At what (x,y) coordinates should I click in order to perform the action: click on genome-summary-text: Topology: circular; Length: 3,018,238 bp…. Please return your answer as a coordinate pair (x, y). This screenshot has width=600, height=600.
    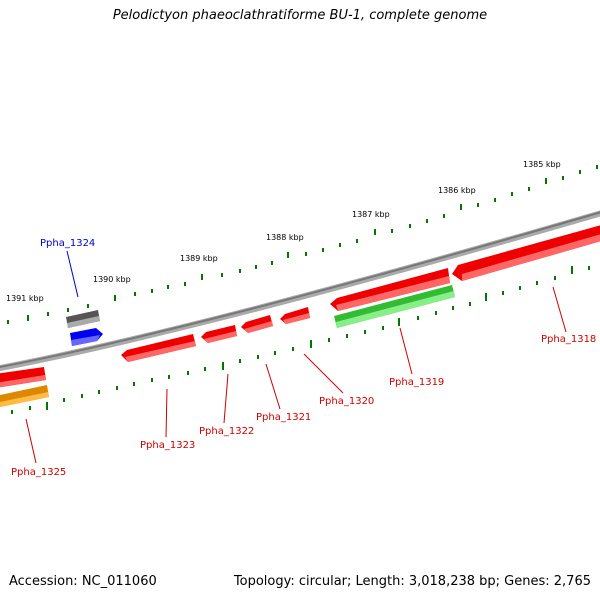
    Looking at the image, I should click on (412, 581).